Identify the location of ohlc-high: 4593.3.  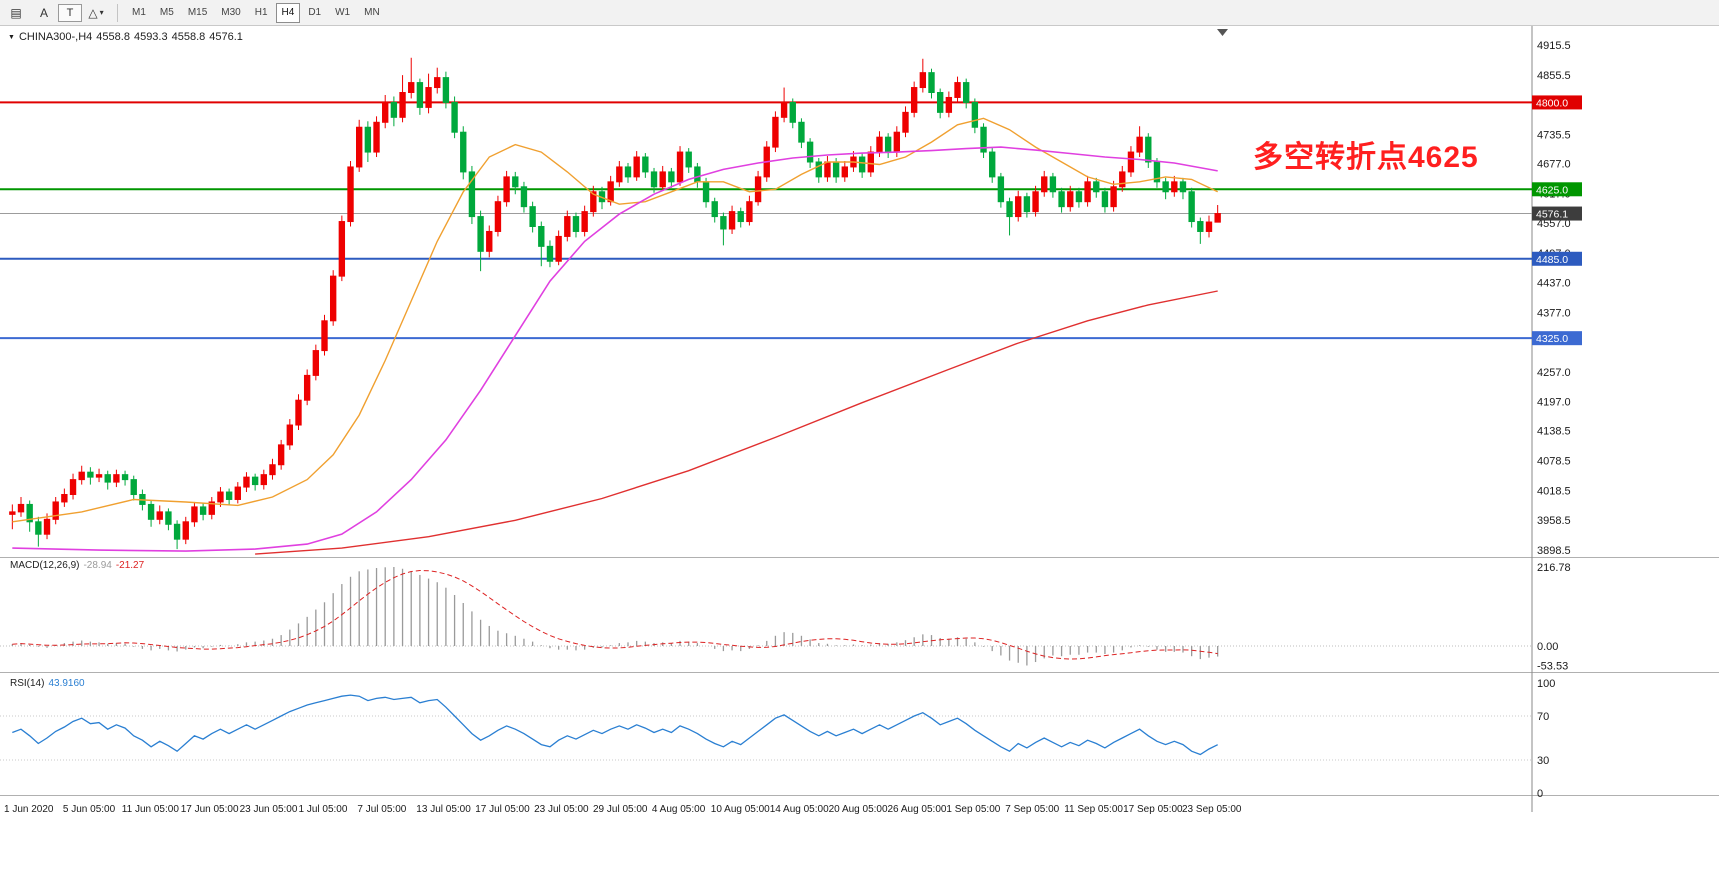
(150, 37).